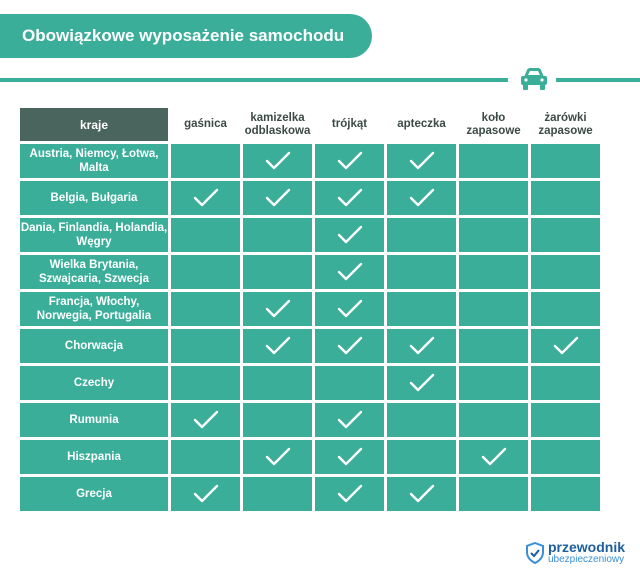 This screenshot has width=640, height=575. Describe the element at coordinates (94, 494) in the screenshot. I see `country-cell: Grecja` at that location.